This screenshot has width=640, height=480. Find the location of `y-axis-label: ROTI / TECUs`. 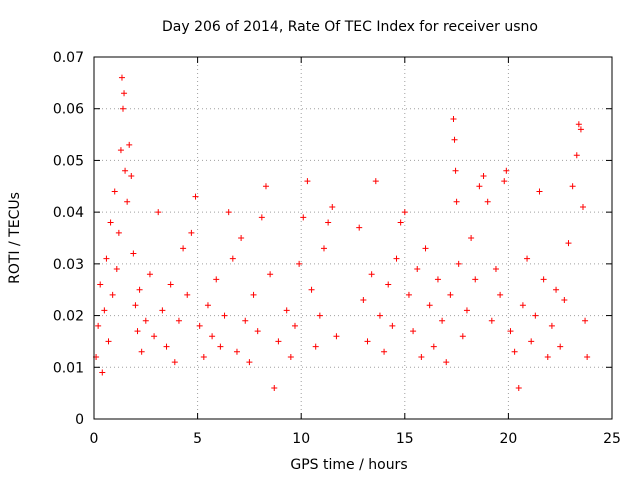

y-axis-label: ROTI / TECUs is located at coordinates (15, 238).